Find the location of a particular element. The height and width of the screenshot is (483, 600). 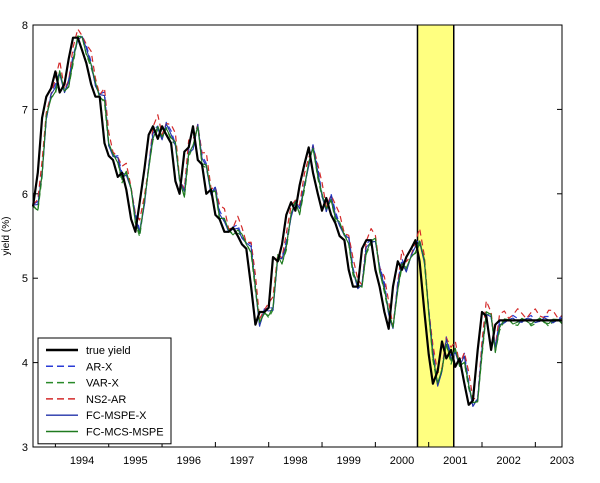

x-tick-label: 1996 is located at coordinates (188, 461).